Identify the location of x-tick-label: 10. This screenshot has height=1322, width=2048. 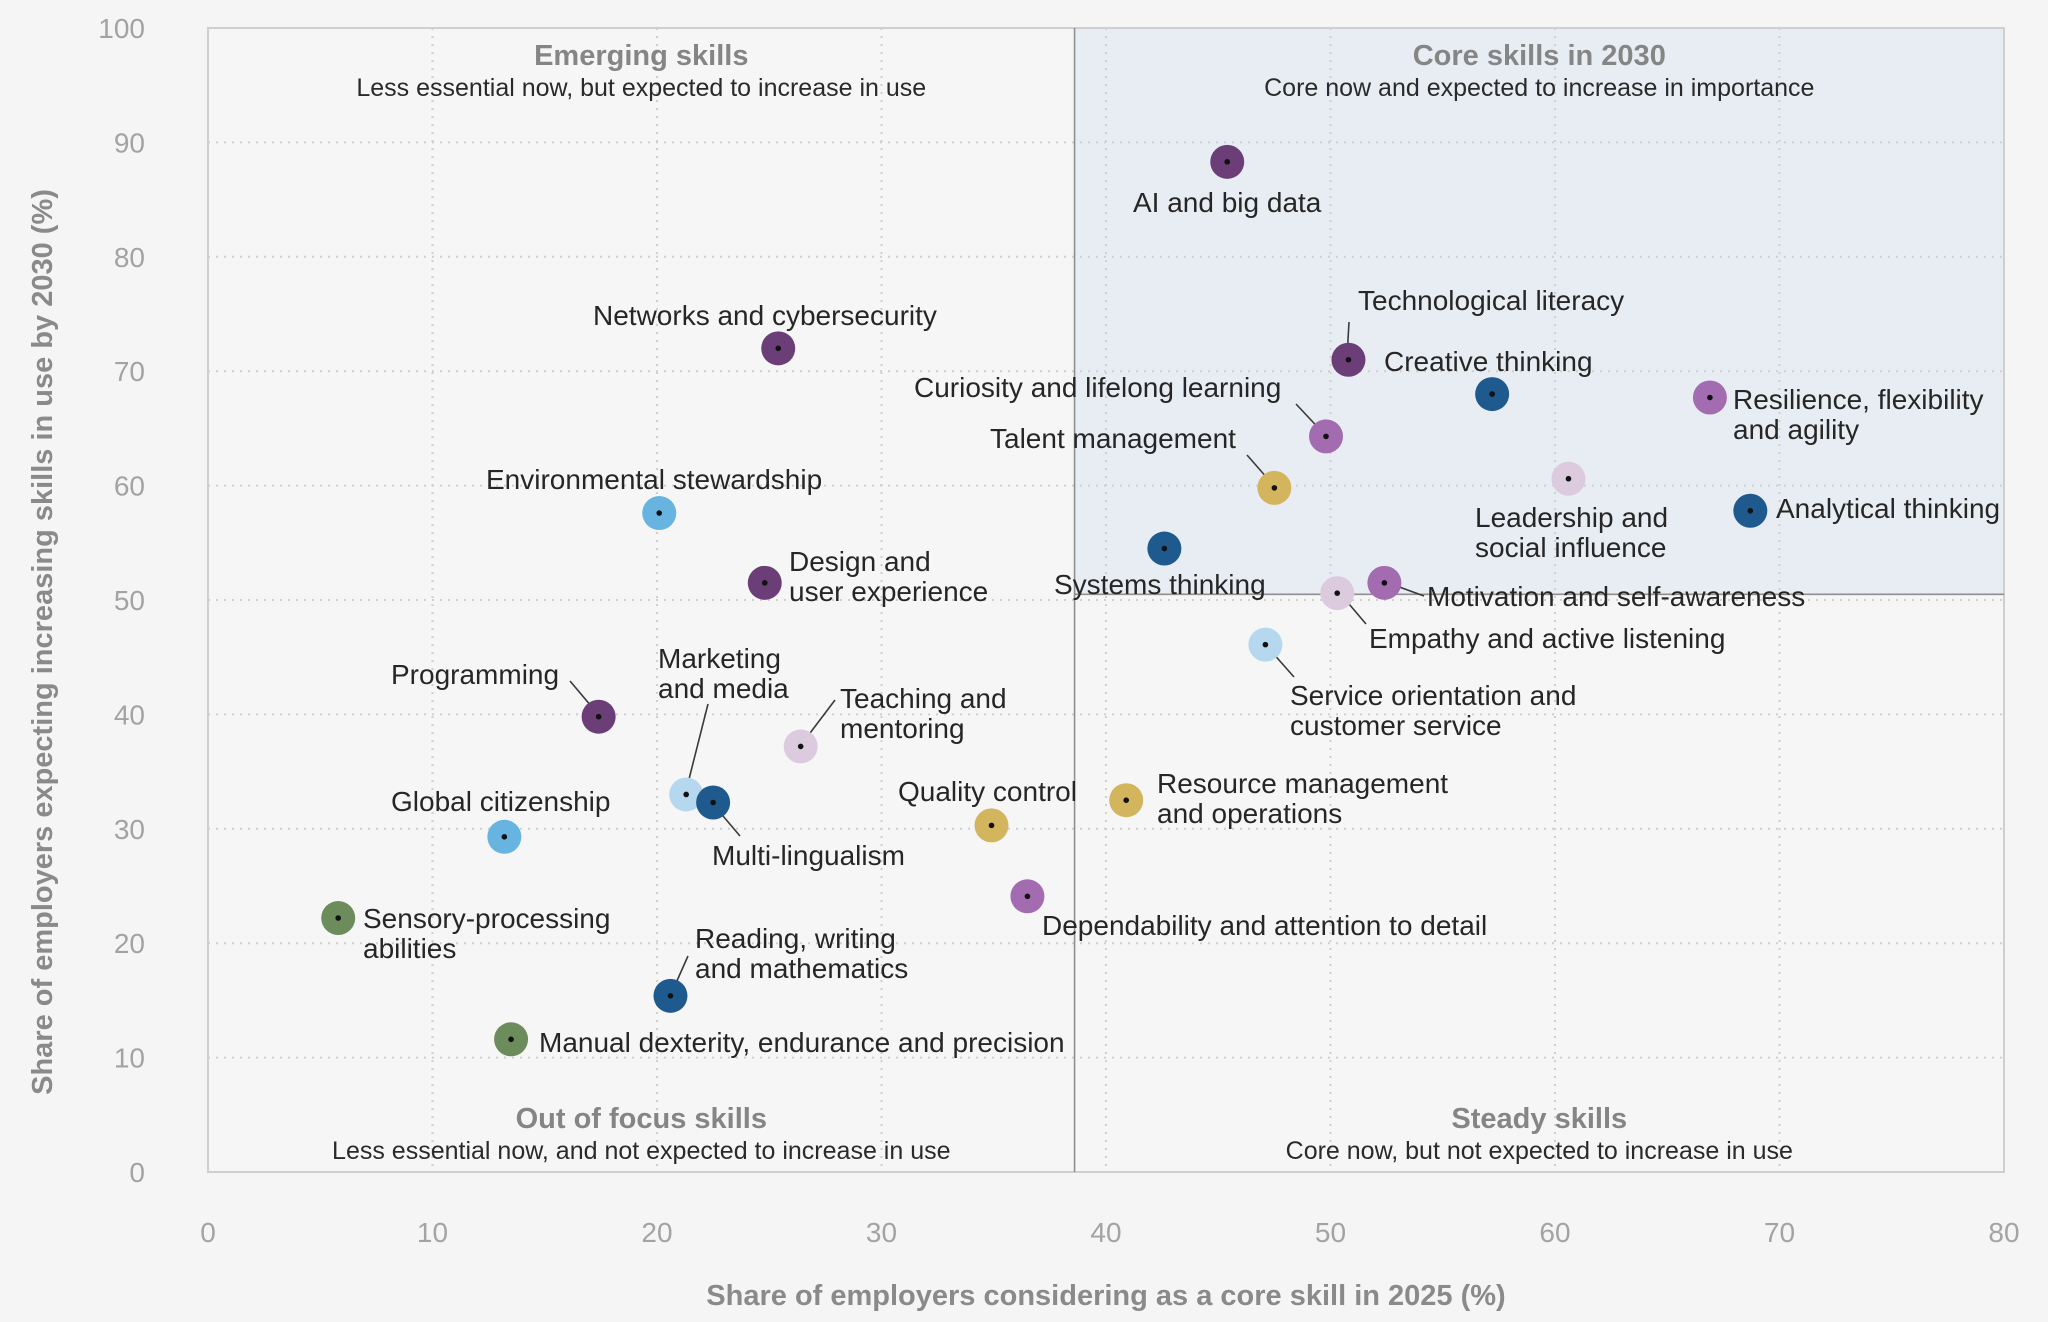
(432, 1232).